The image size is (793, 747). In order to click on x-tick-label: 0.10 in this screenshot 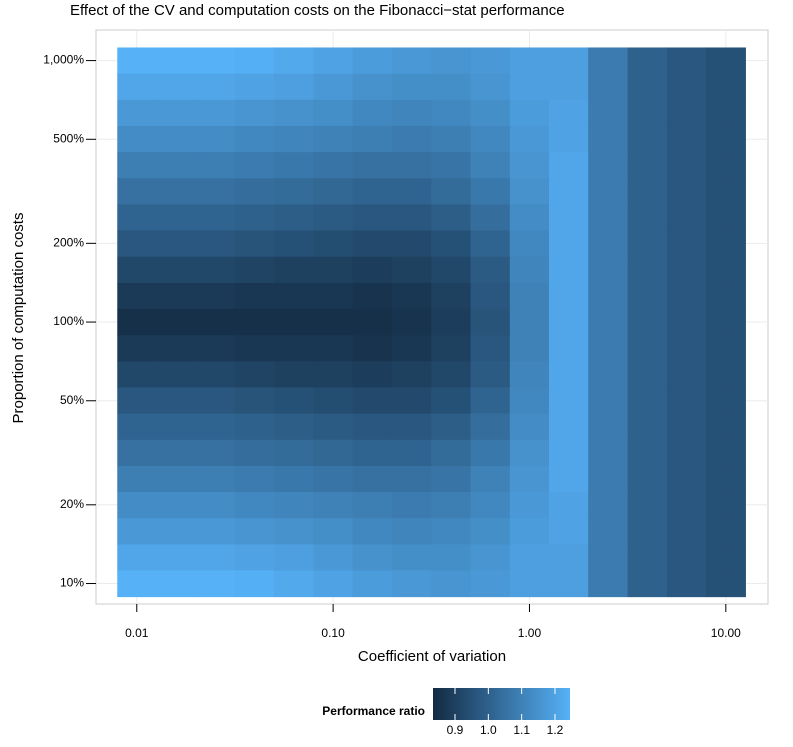, I will do `click(333, 633)`.